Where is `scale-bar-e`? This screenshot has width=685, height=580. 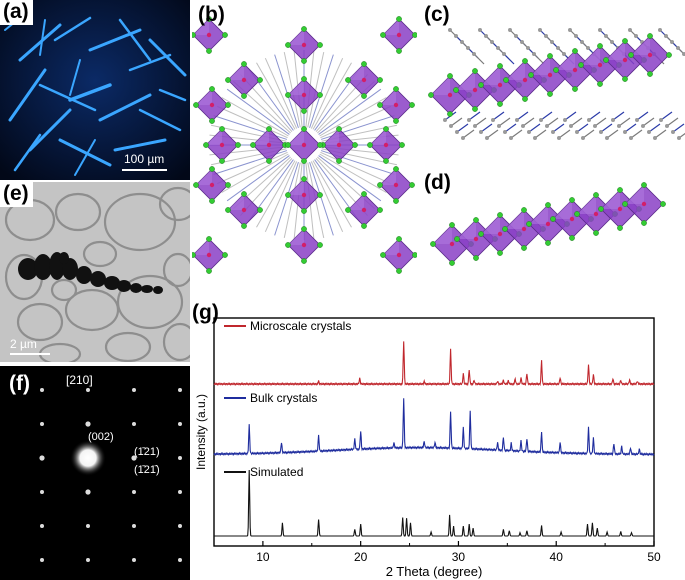 scale-bar-e is located at coordinates (30, 354).